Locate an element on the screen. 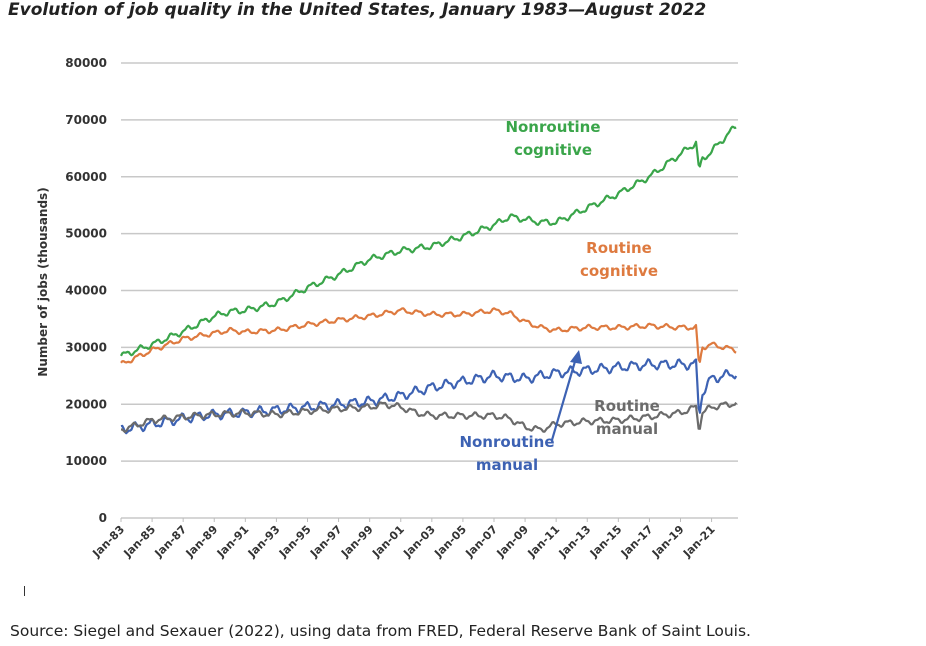  x-tick-label: Jan-99 is located at coordinates (357, 542).